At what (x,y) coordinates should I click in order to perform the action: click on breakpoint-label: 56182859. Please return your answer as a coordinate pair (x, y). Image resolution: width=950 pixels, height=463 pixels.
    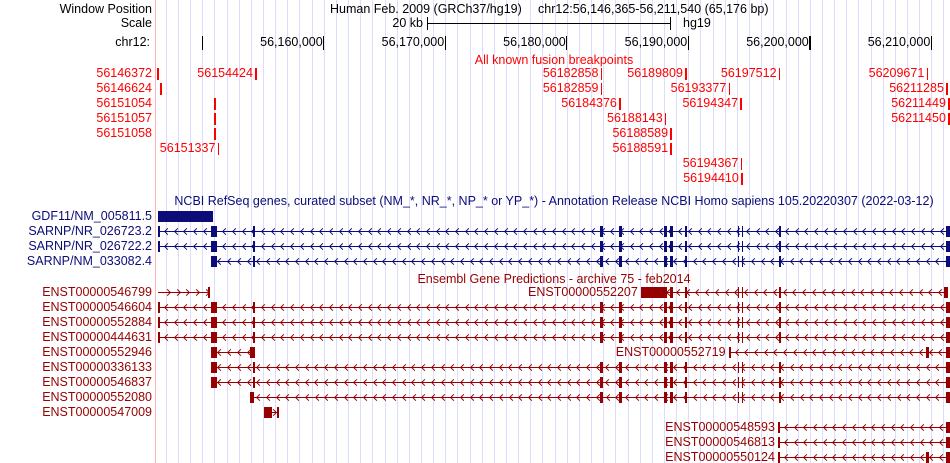
    Looking at the image, I should click on (570, 88).